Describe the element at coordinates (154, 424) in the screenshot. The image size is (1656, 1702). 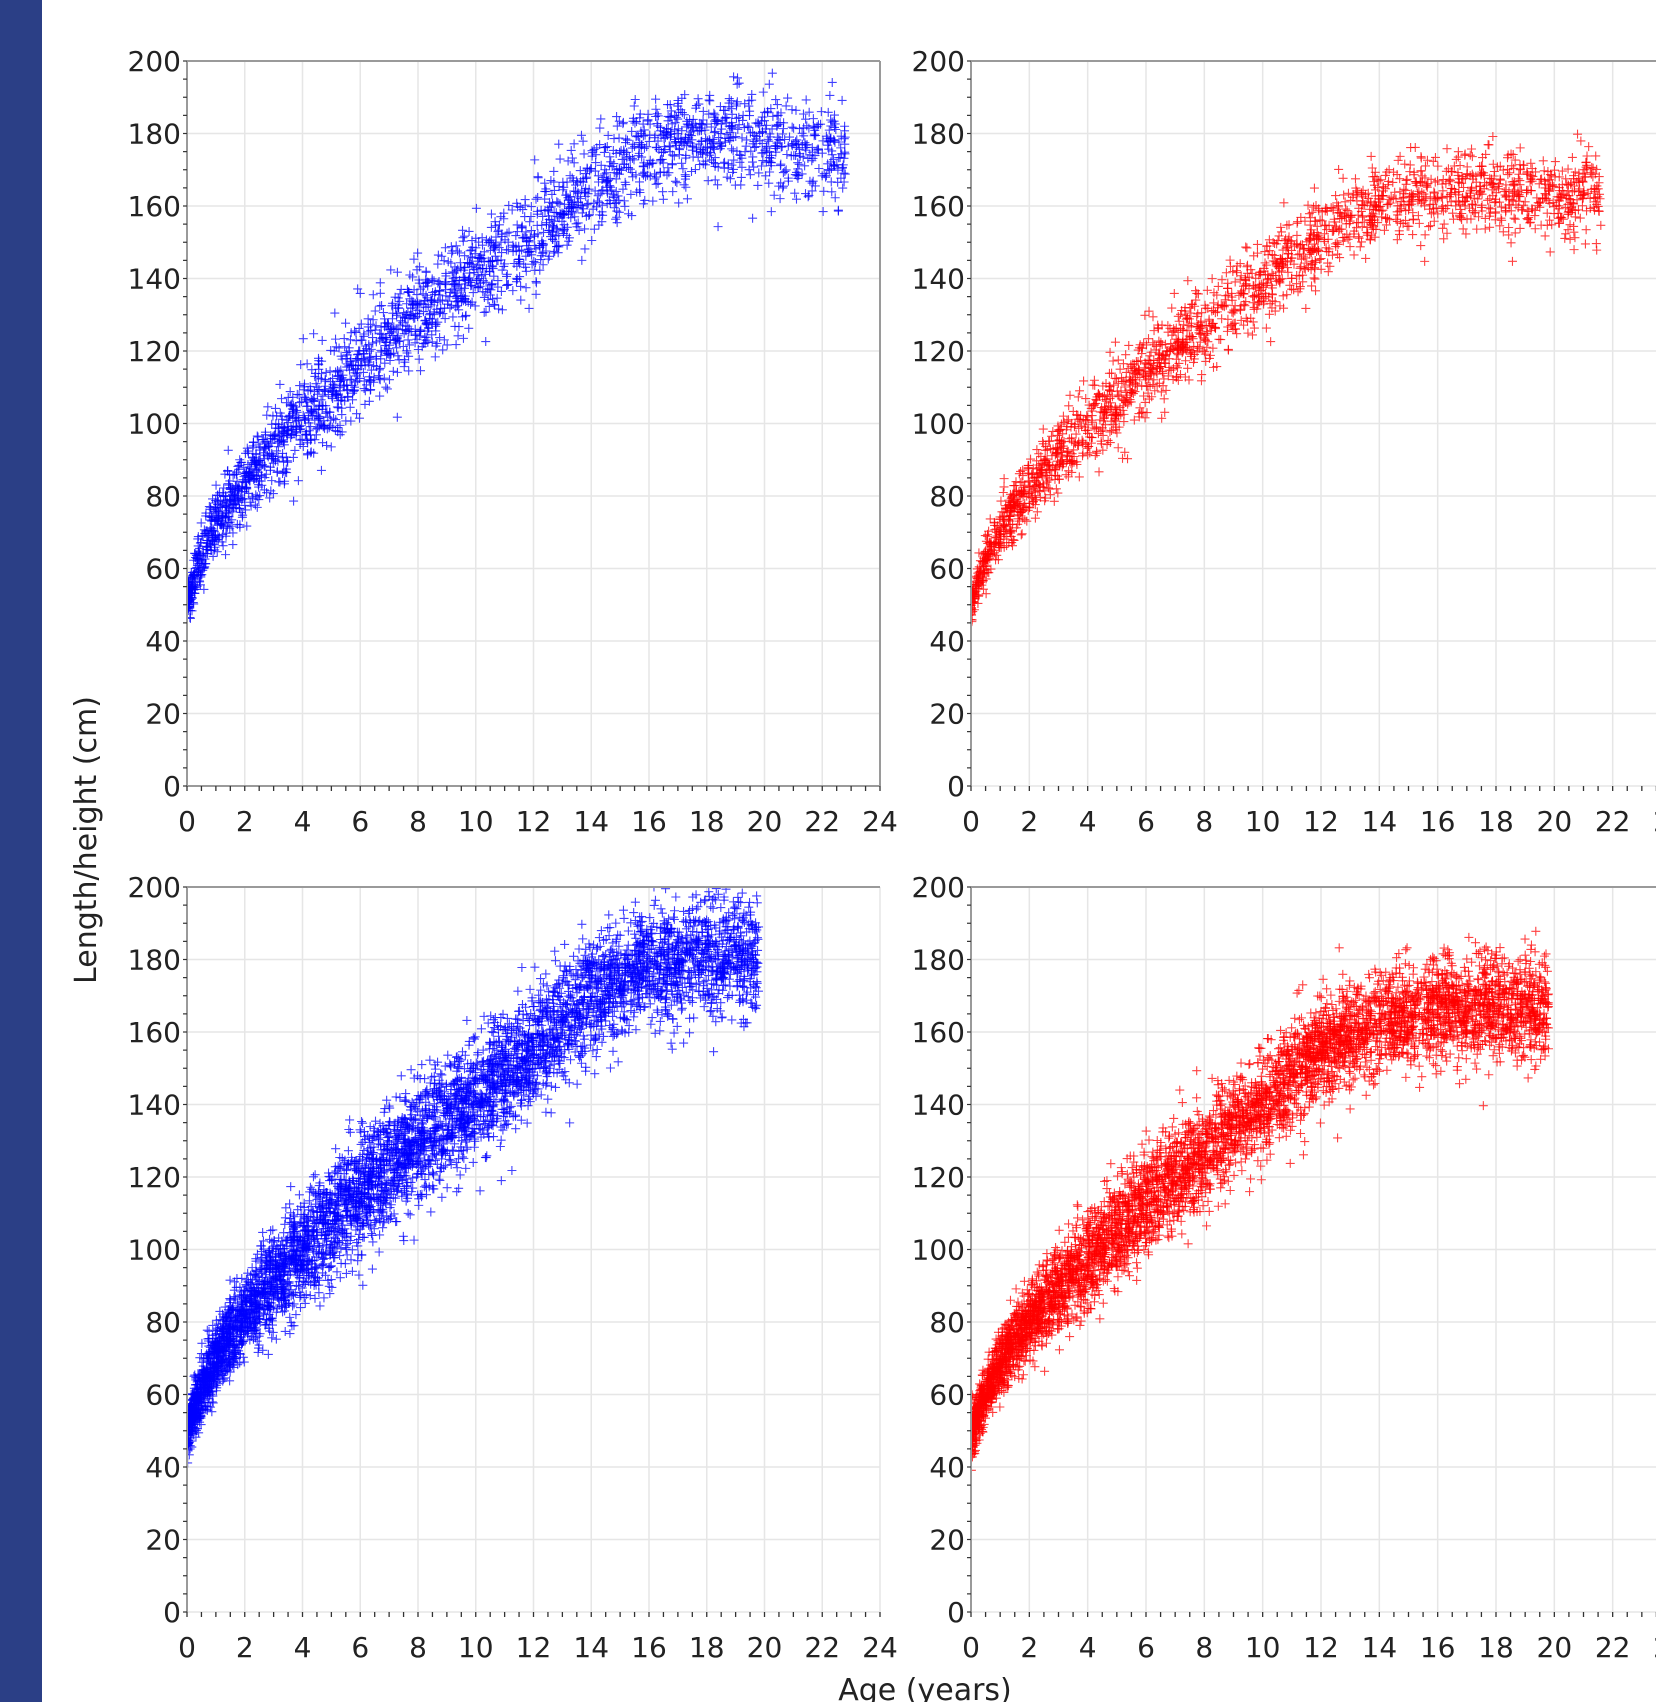
I see `y-tick-label: 100` at that location.